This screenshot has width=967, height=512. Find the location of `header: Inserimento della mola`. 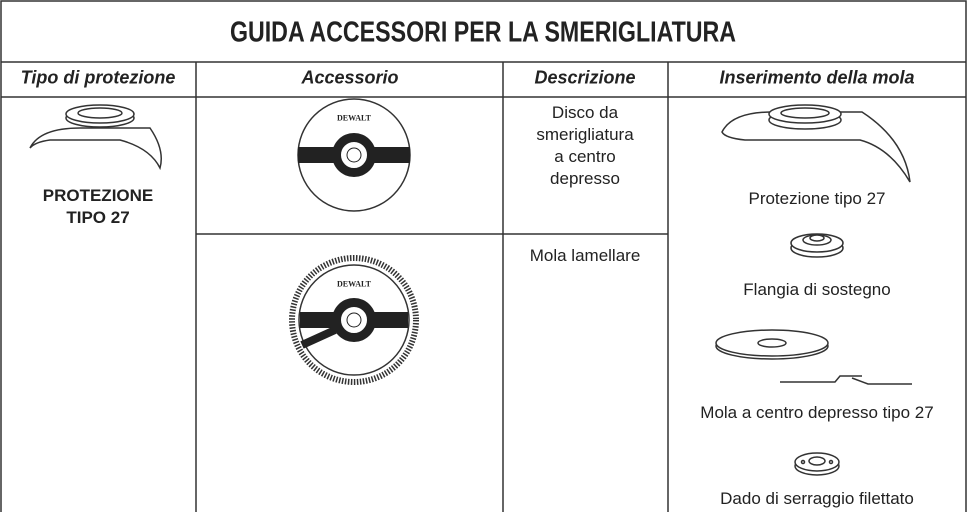

header: Inserimento della mola is located at coordinates (817, 77).